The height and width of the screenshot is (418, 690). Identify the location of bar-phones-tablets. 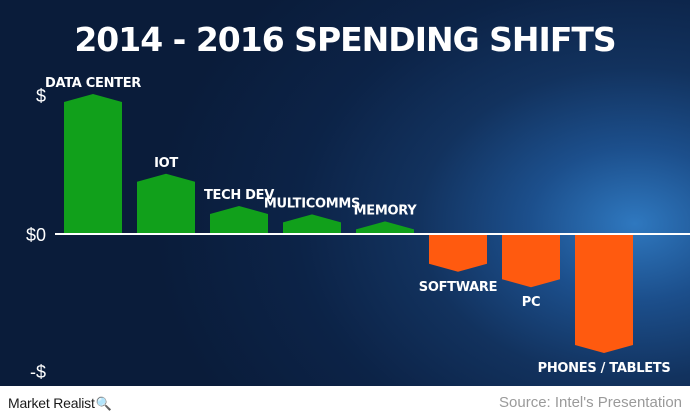
(604, 293).